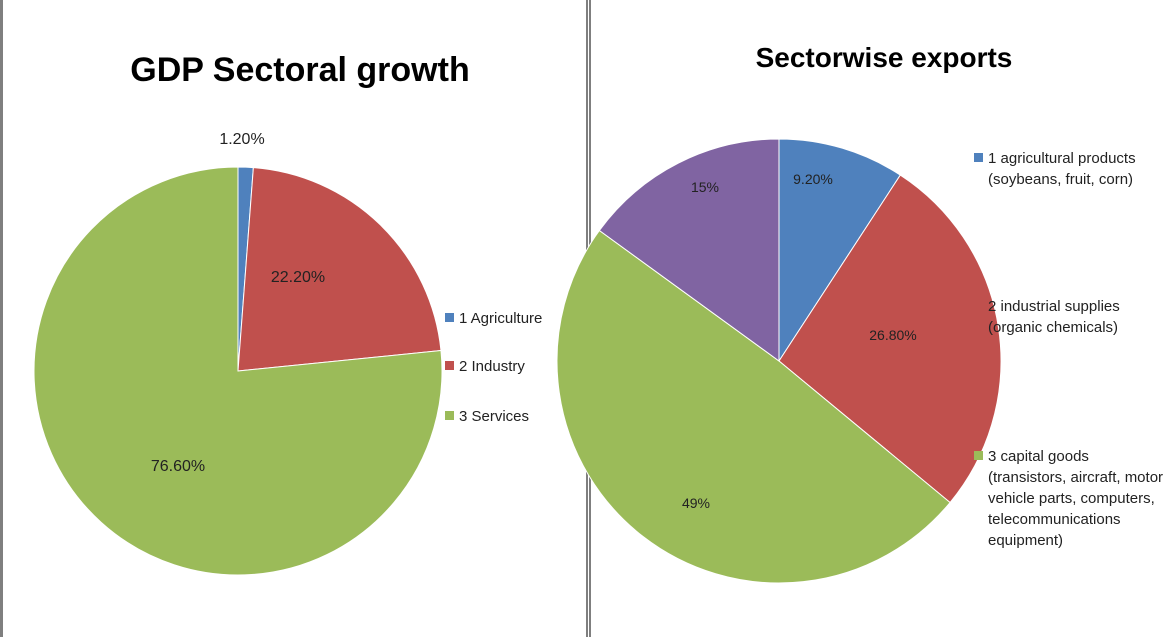  I want to click on data-label: 1.20%, so click(241, 139).